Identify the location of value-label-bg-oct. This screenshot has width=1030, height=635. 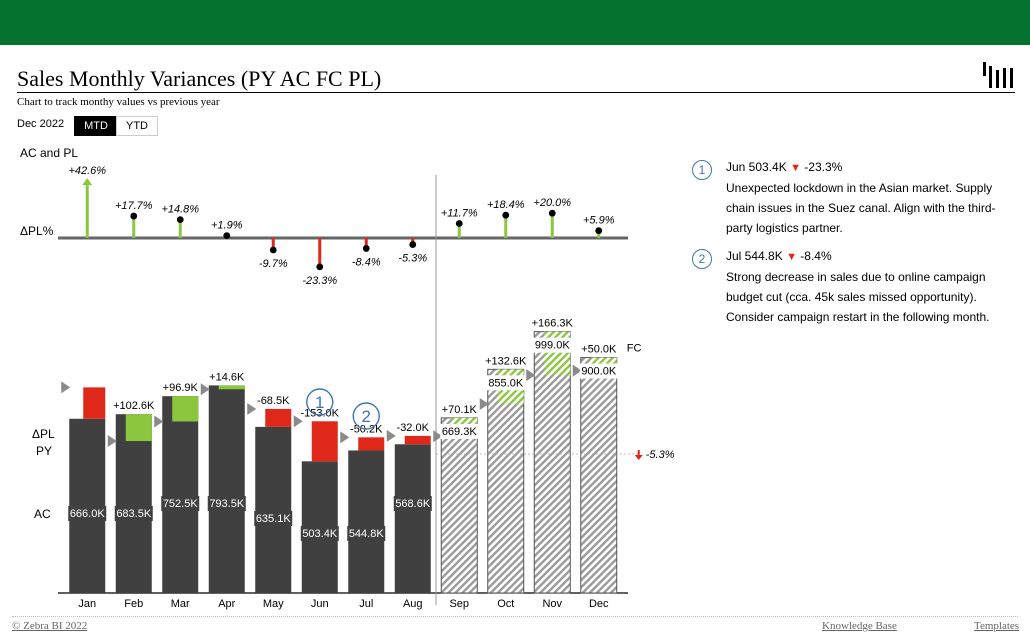
(505, 383).